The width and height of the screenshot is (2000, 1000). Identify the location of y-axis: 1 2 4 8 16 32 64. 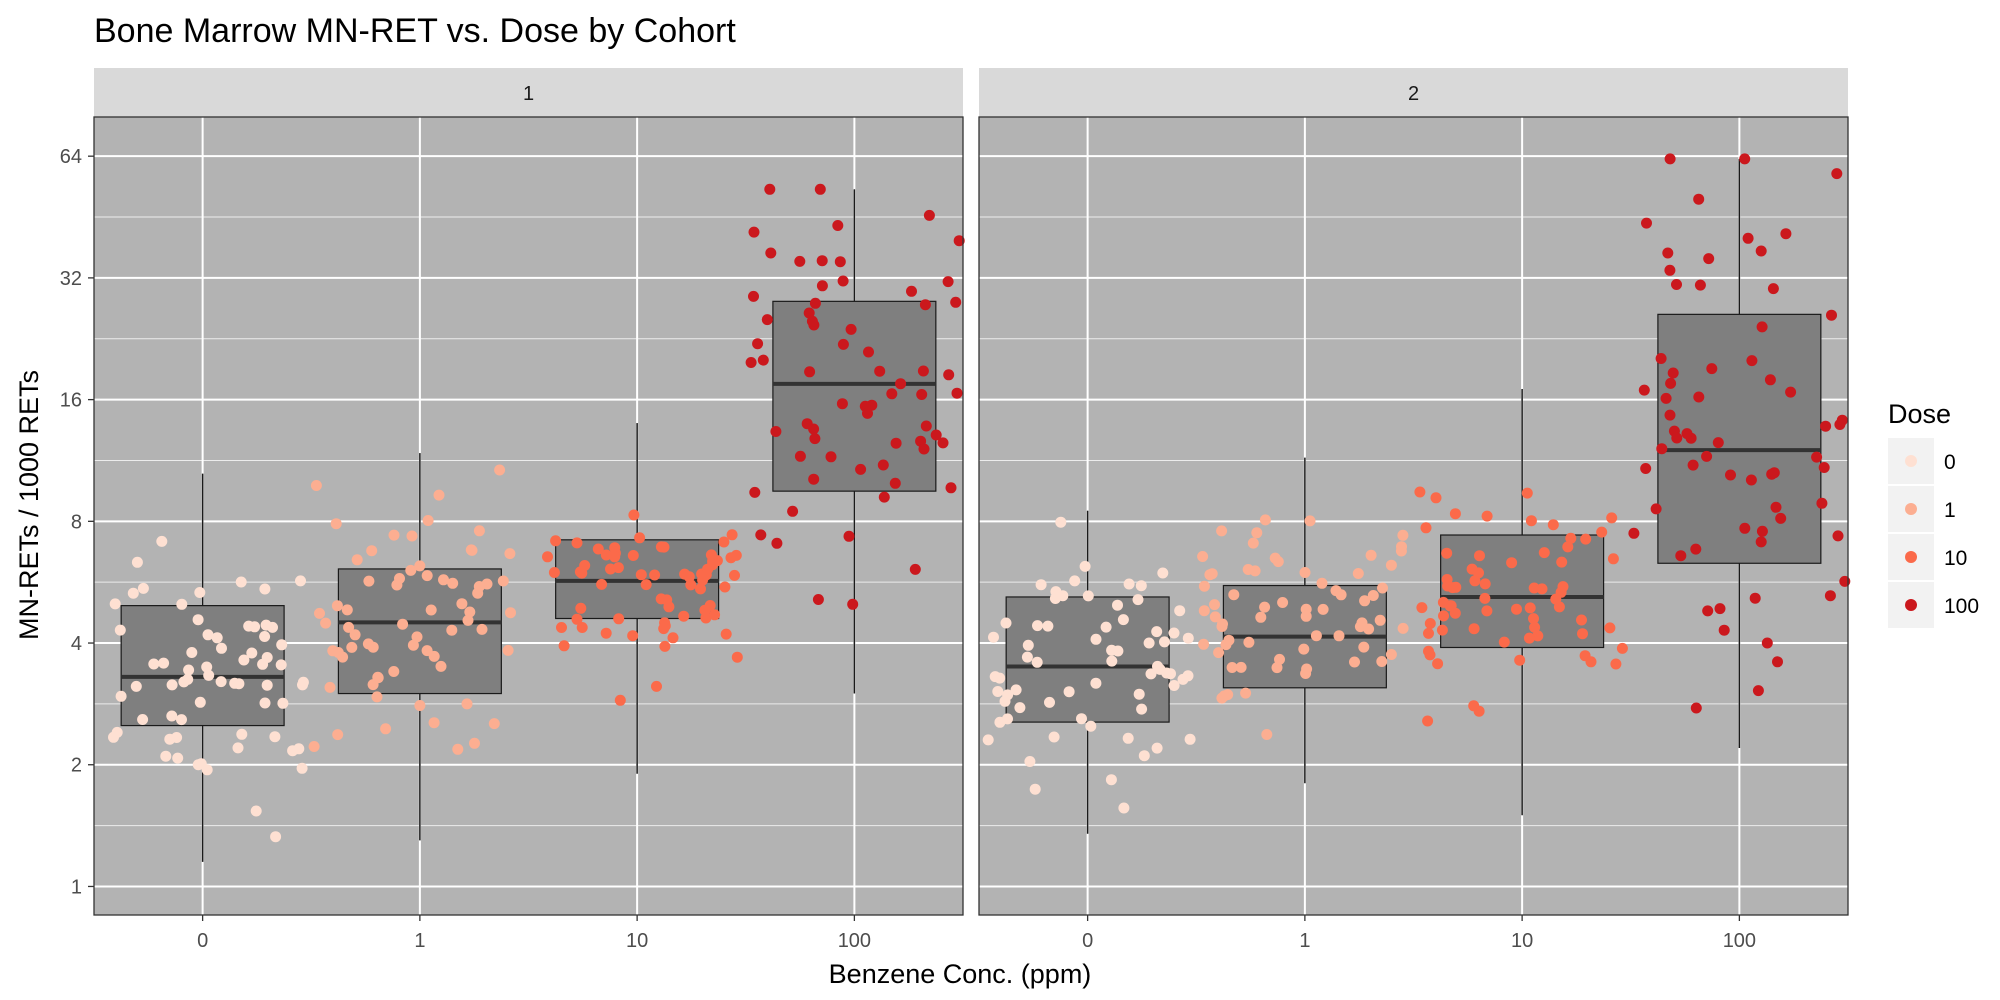
(77, 522).